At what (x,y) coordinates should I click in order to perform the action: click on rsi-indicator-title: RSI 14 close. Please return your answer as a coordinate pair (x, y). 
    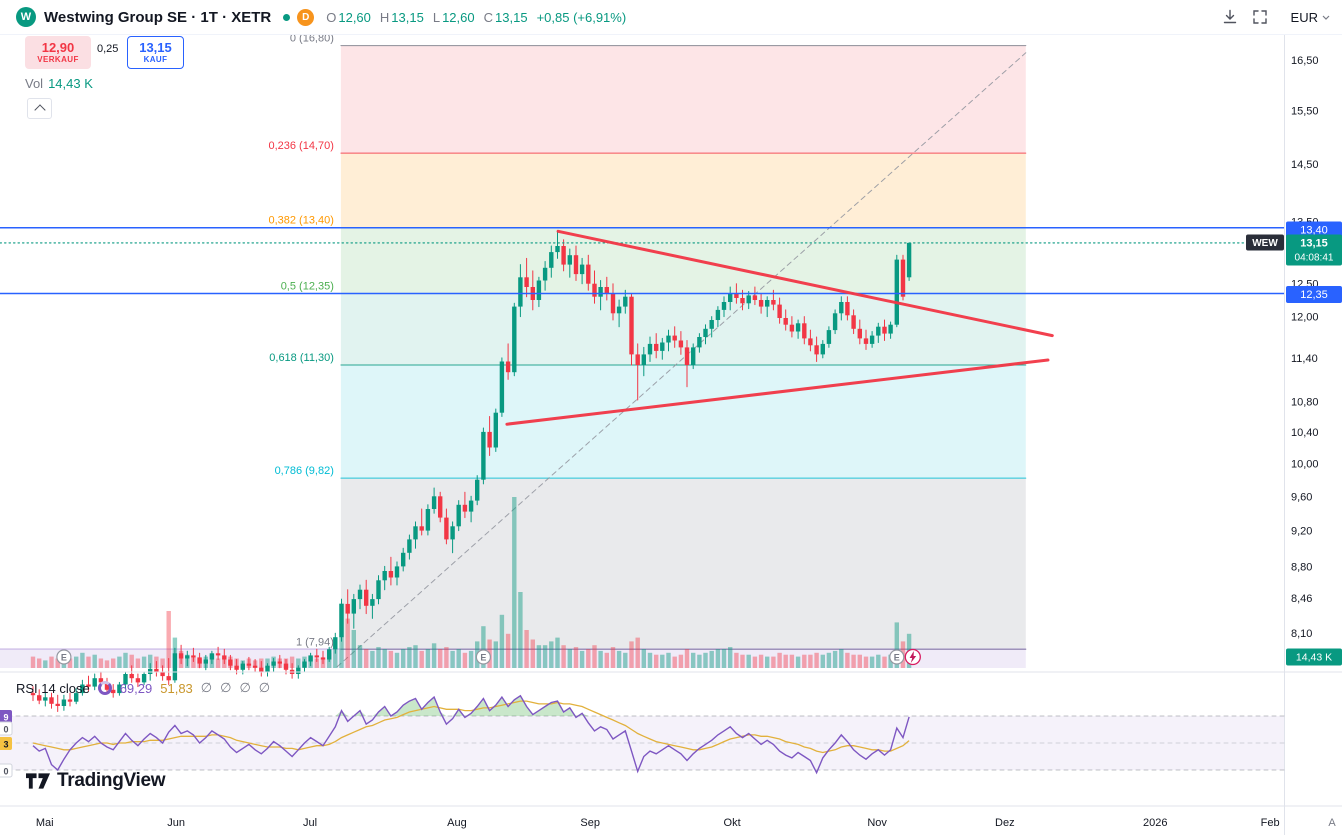
    Looking at the image, I should click on (53, 688).